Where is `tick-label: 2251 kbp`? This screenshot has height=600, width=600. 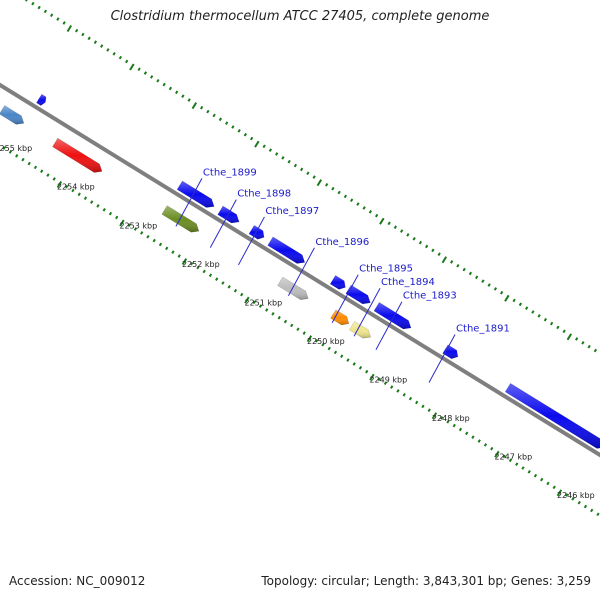
tick-label: 2251 kbp is located at coordinates (263, 302).